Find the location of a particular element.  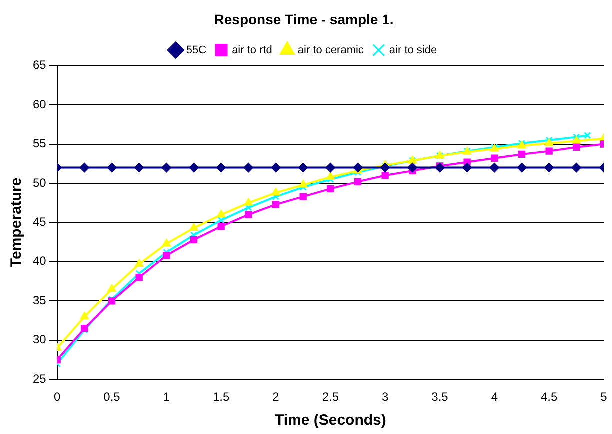

y-tick-label: 40 is located at coordinates (39, 261).